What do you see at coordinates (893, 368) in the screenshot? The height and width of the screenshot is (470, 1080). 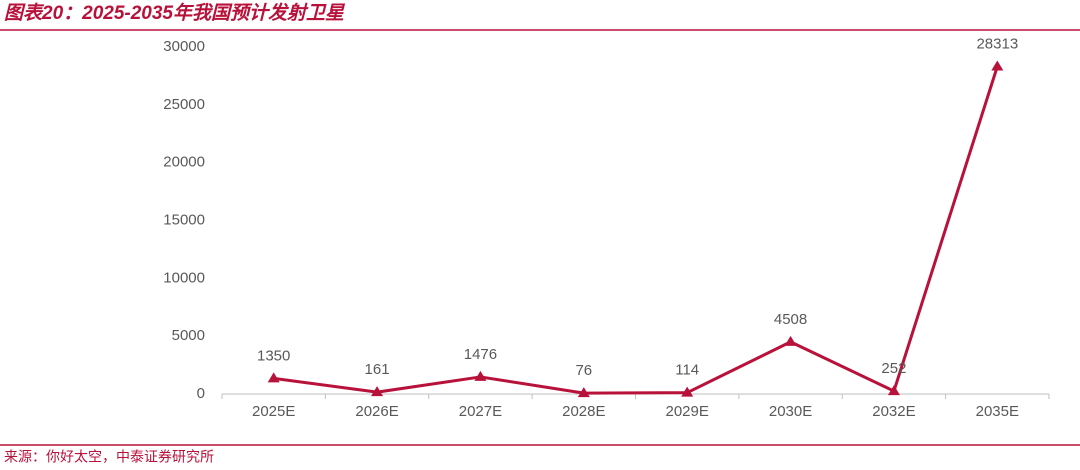 I see `data-label: 252` at bounding box center [893, 368].